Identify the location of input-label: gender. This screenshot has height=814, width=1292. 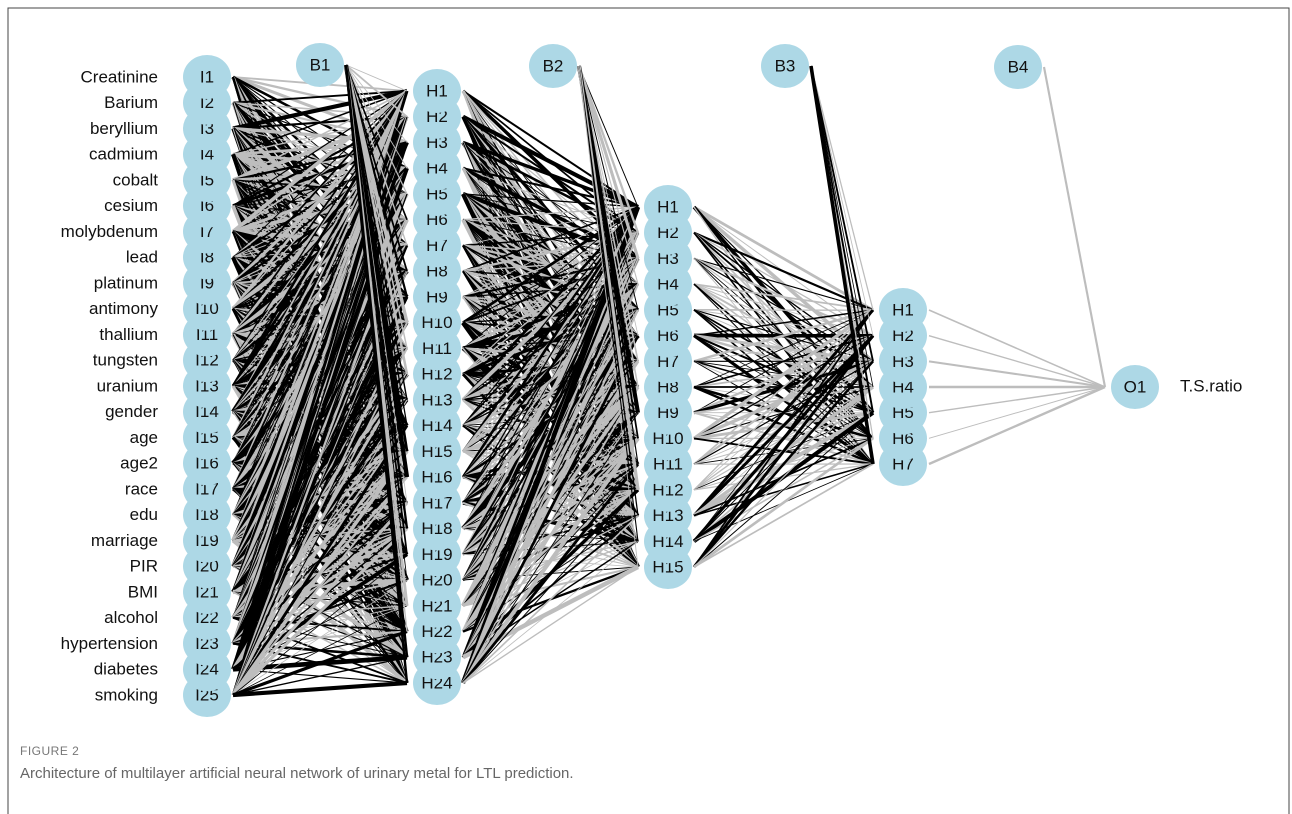
(131, 411).